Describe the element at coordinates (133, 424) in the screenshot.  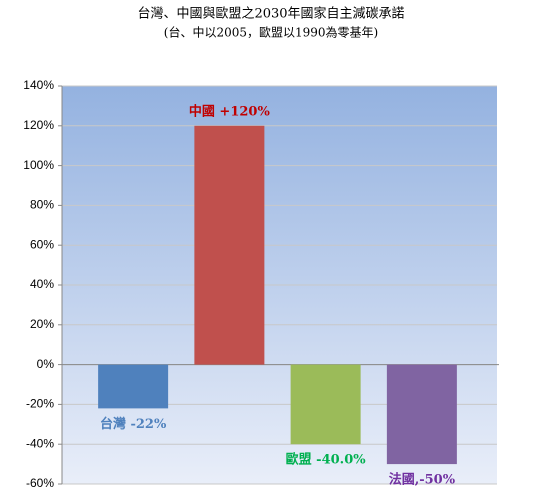
I see `data-label: 台灣 -22%` at that location.